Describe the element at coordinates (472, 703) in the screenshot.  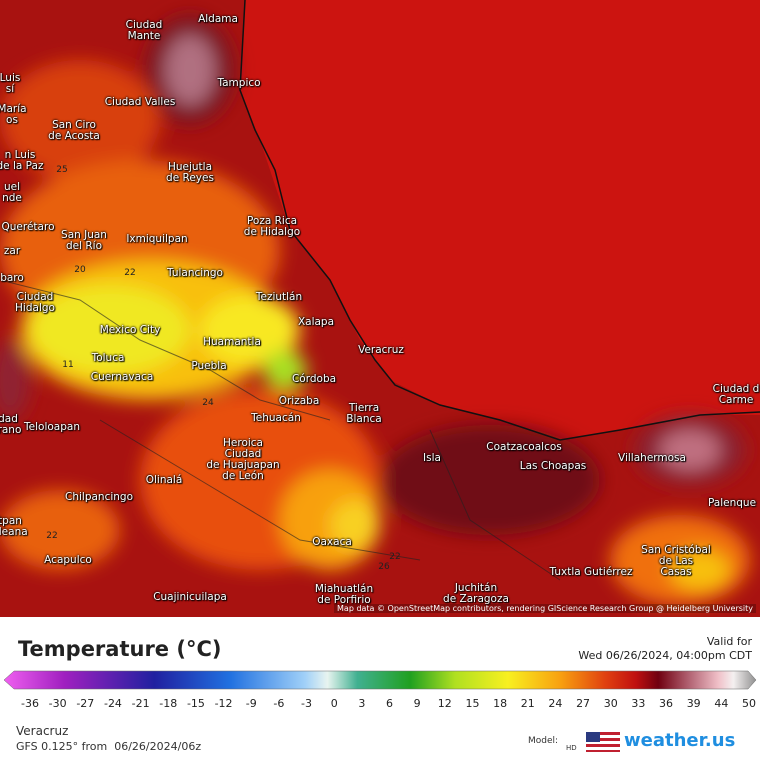
I see `colorbar-tick-label: 15` at that location.